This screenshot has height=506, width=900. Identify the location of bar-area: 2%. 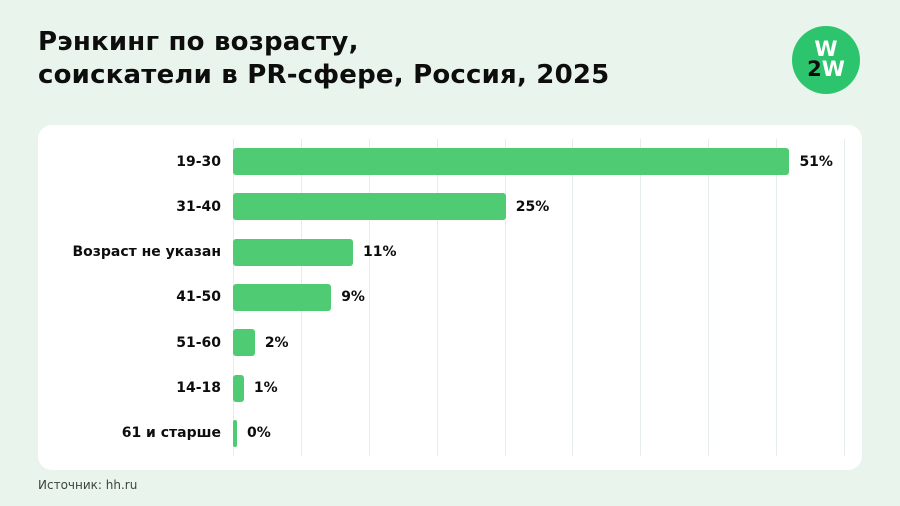
(538, 343).